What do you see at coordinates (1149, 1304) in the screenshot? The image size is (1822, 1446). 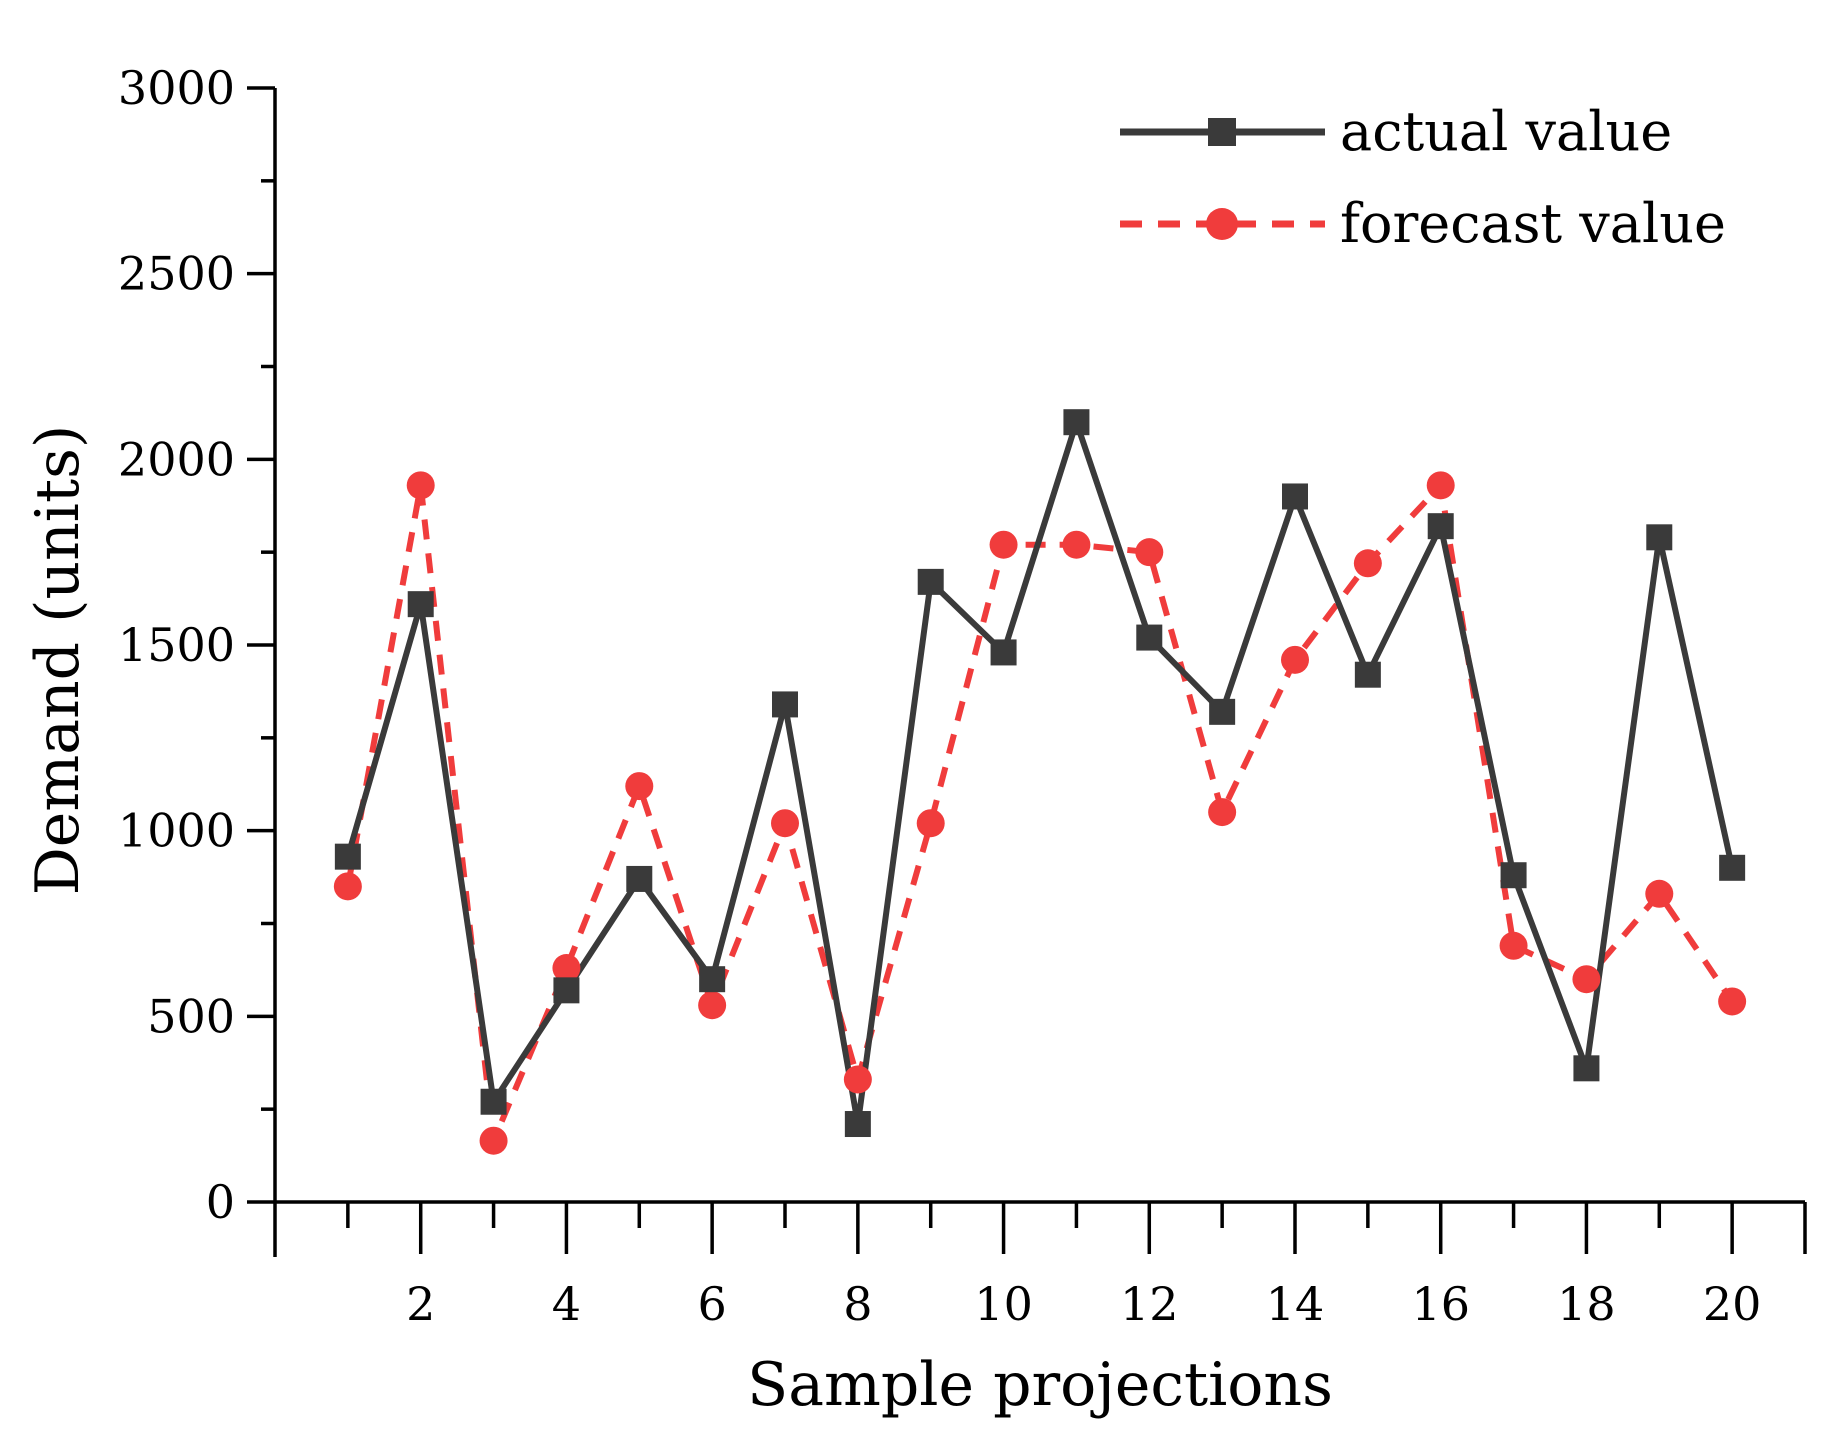 I see `x-tick-label: 12` at bounding box center [1149, 1304].